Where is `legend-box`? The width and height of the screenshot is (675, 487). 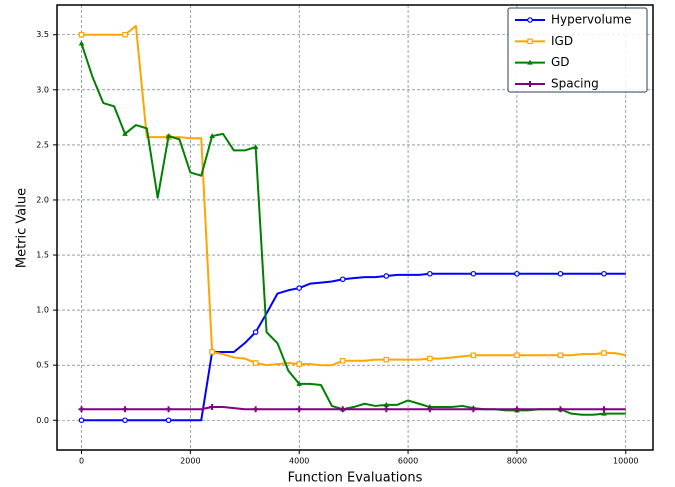
legend-box is located at coordinates (577, 50).